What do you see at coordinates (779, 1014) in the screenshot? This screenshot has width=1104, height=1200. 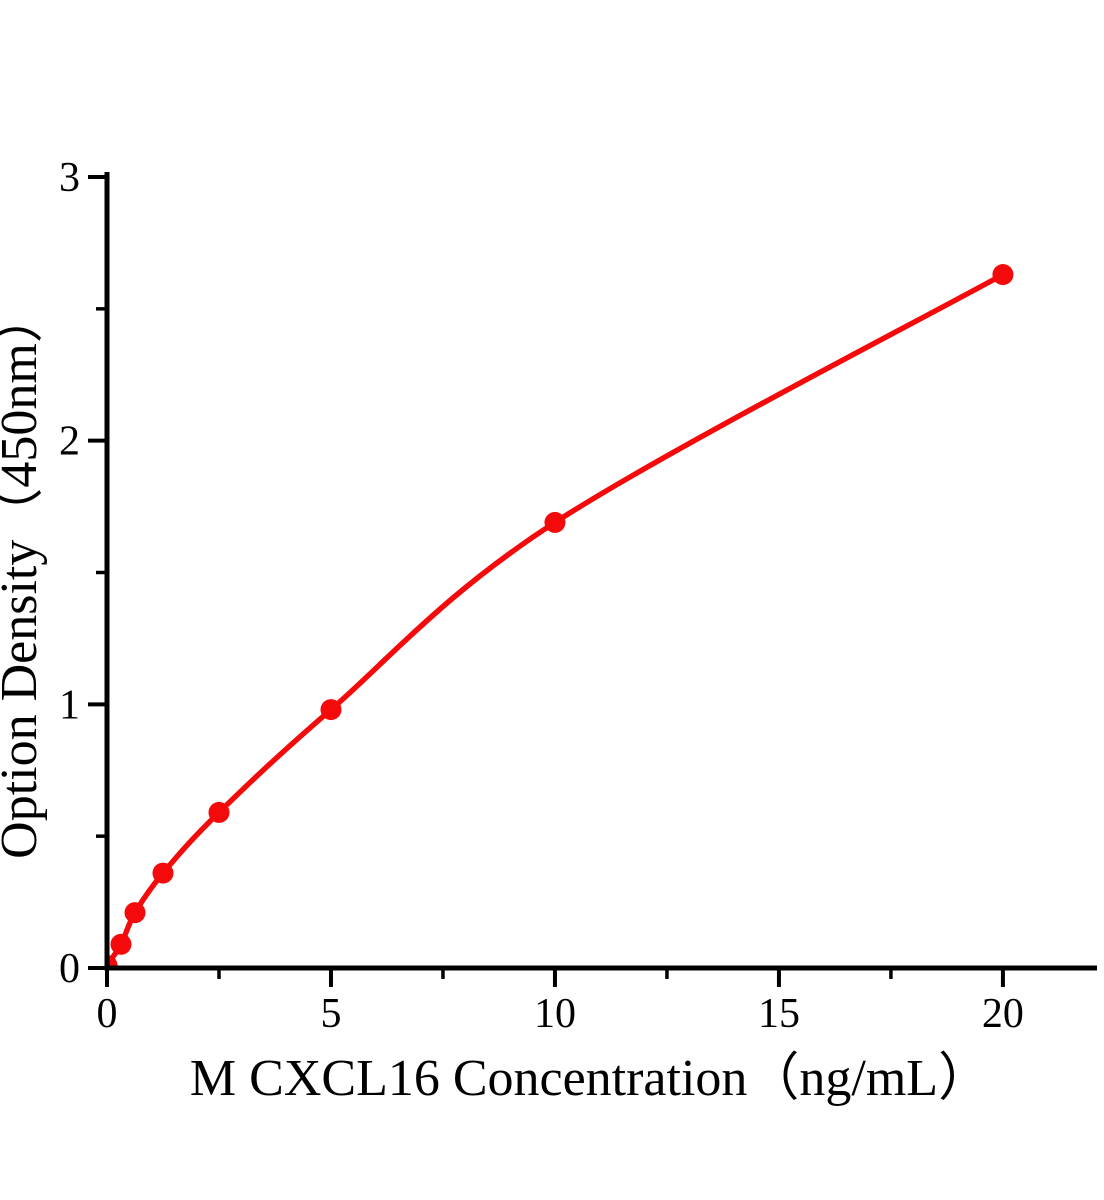 I see `x-tick-label: 15` at bounding box center [779, 1014].